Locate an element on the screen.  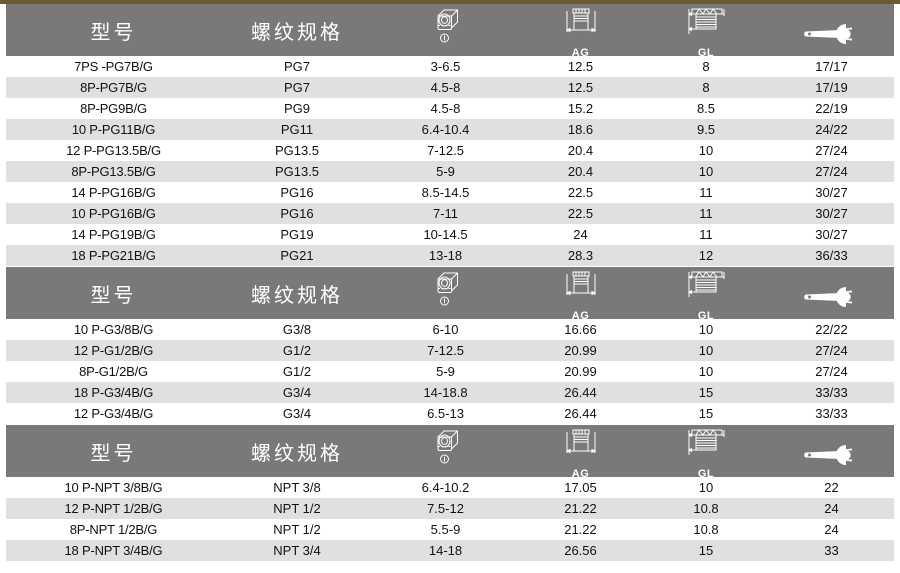
cell-model: 18 P-NPT 3/4B/G is located at coordinates (113, 550).